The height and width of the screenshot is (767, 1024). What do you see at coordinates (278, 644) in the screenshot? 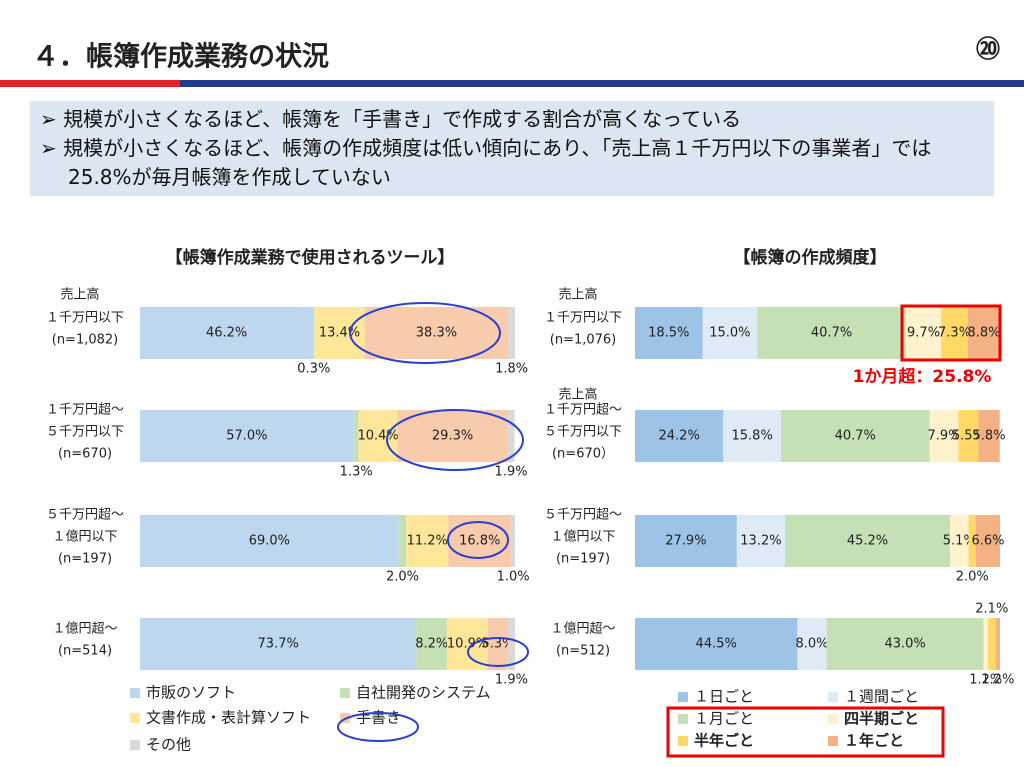
I see `value-label: 73.7%` at bounding box center [278, 644].